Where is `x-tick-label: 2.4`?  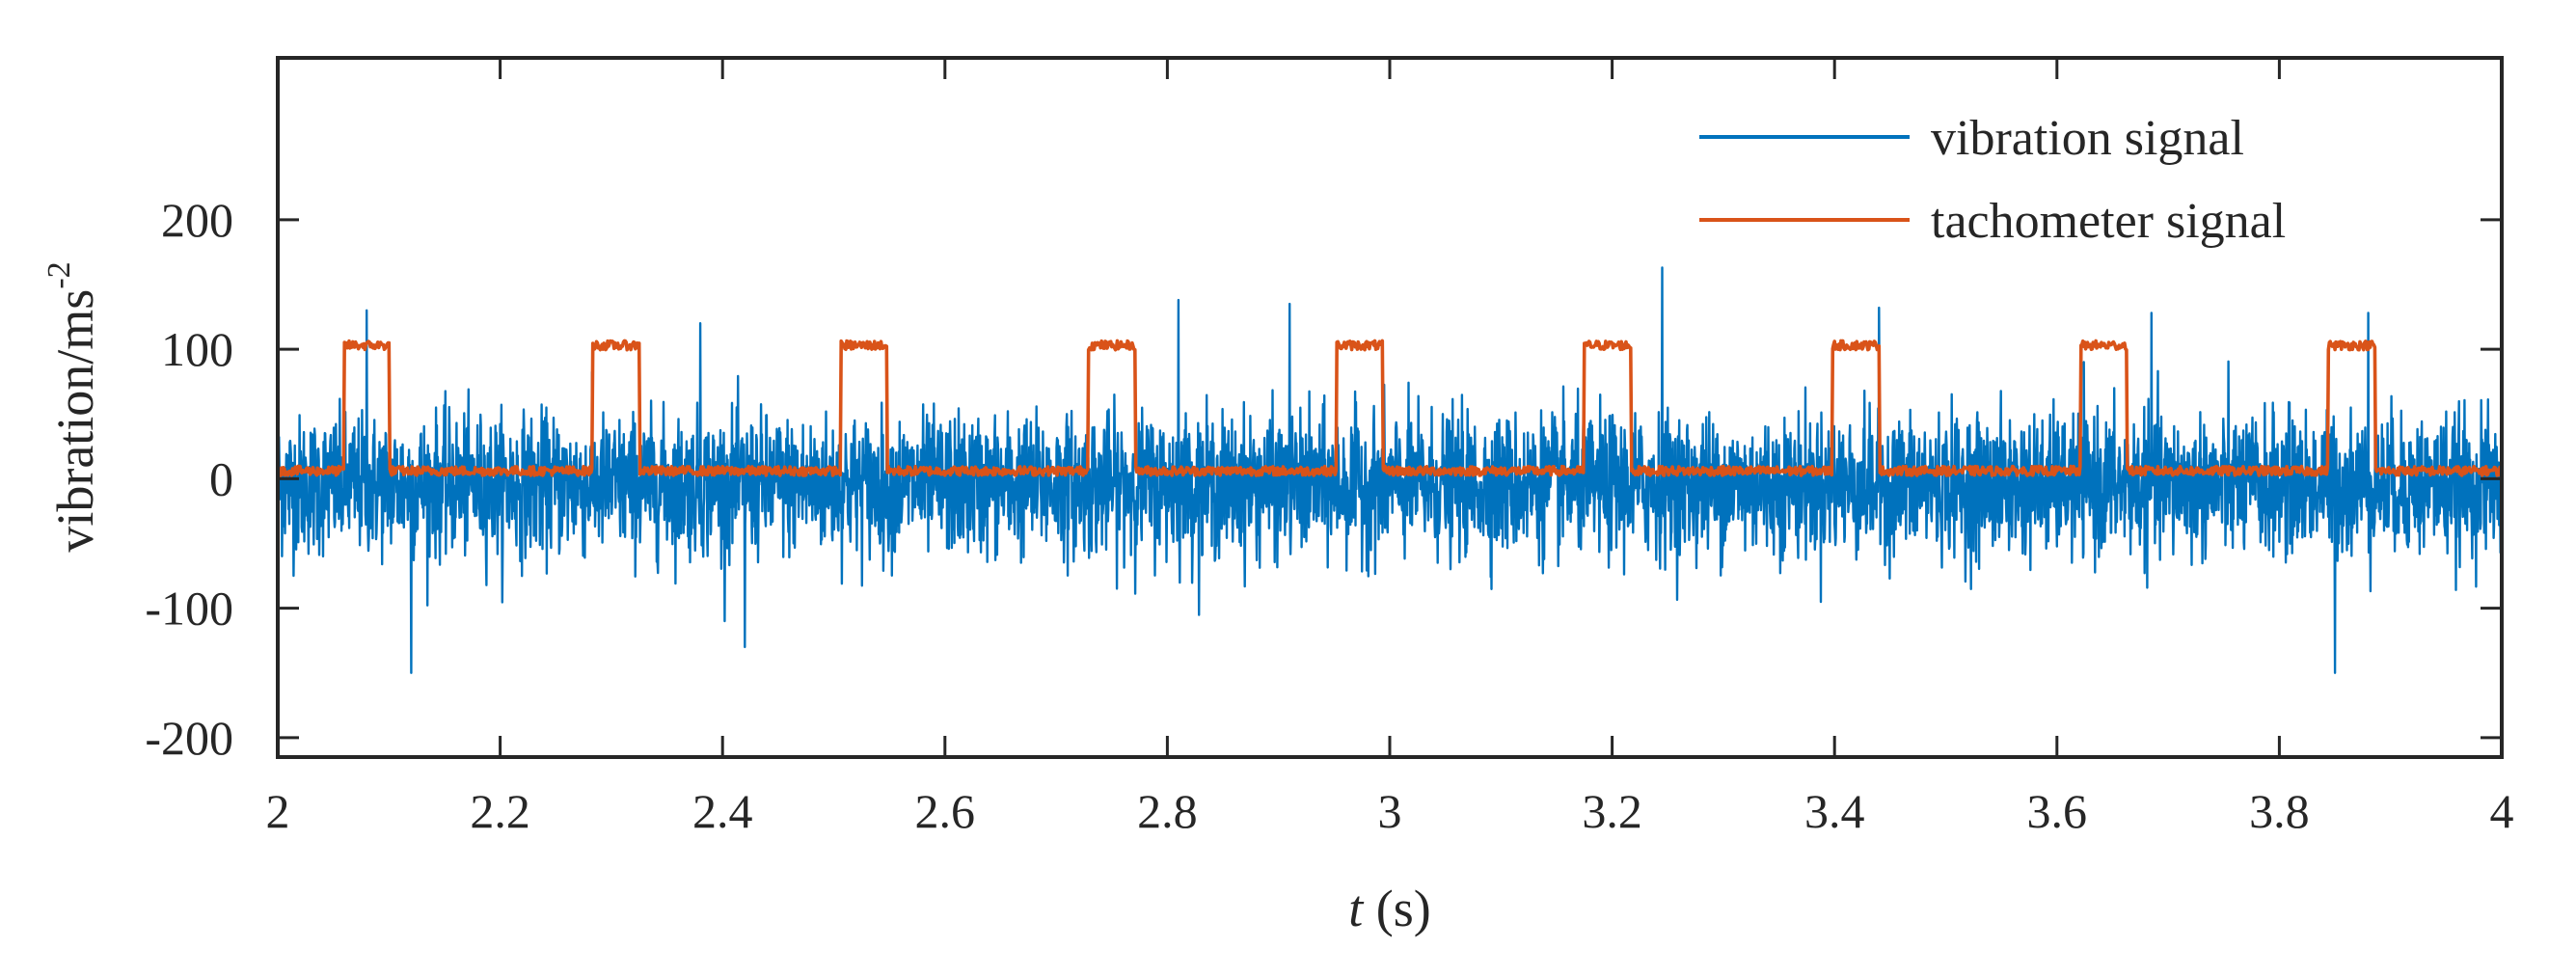
x-tick-label: 2.4 is located at coordinates (722, 811).